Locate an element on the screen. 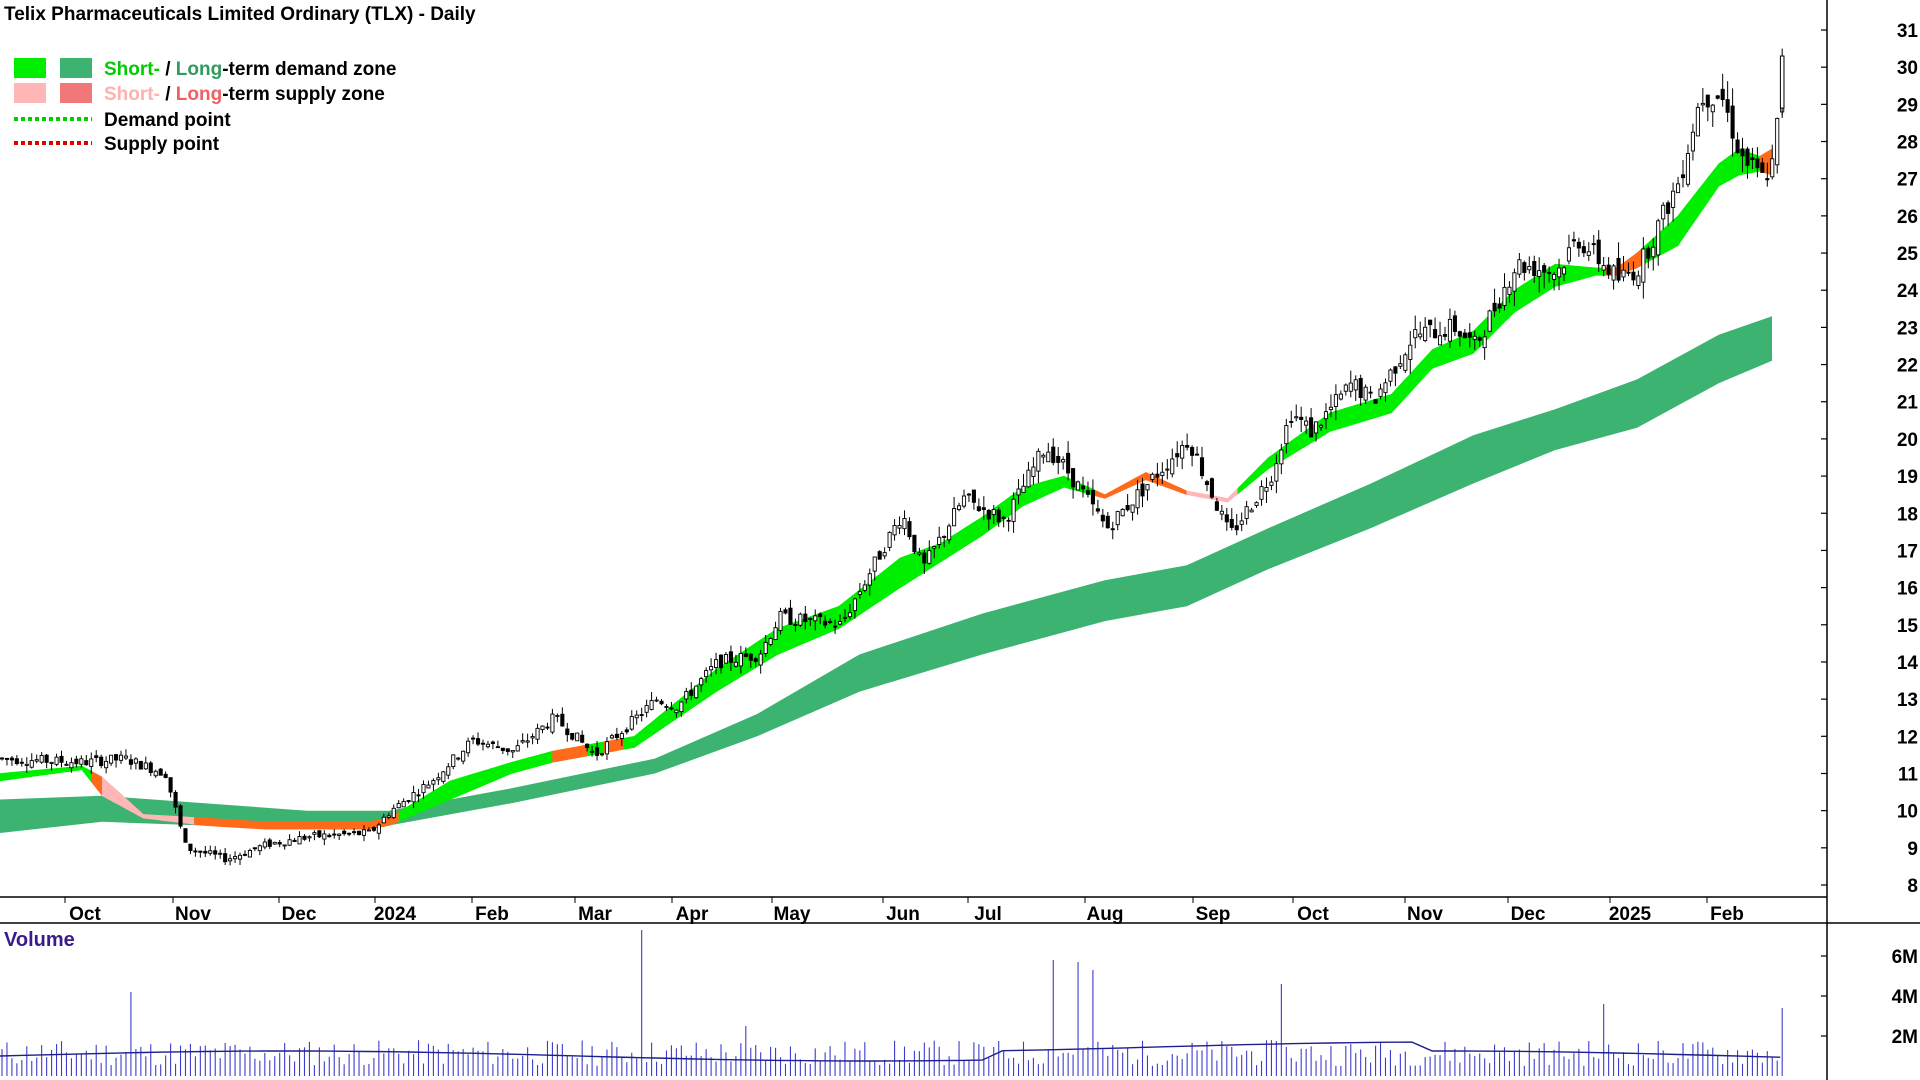 The height and width of the screenshot is (1080, 1920). month-label: 2024 is located at coordinates (395, 914).